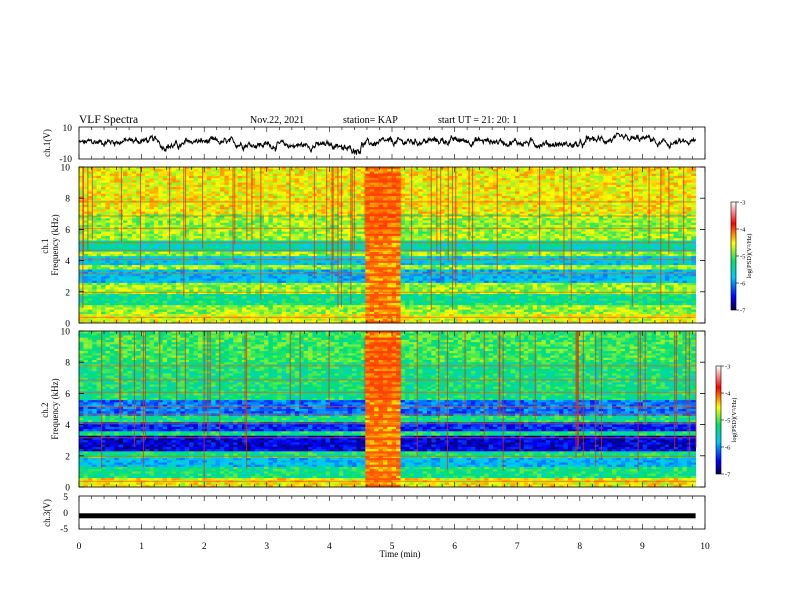 The height and width of the screenshot is (612, 792). I want to click on ch1-waveform-panel: 10 -10 ch.1(V), so click(374, 144).